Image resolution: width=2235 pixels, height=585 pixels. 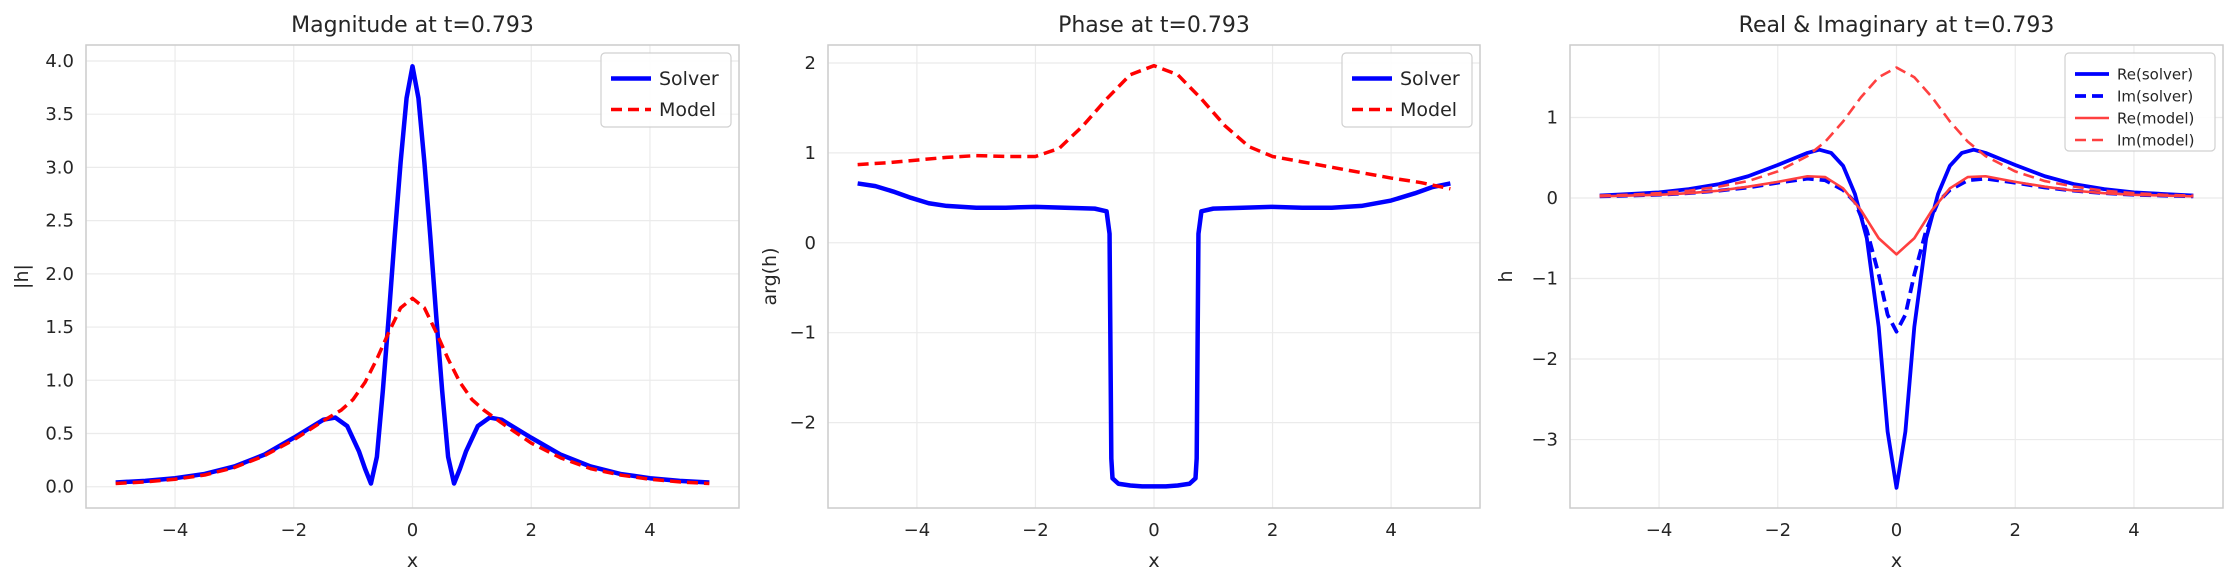 I want to click on legend: Re(solver) Im(solver) Re(model) Im(model), so click(x=2140, y=102).